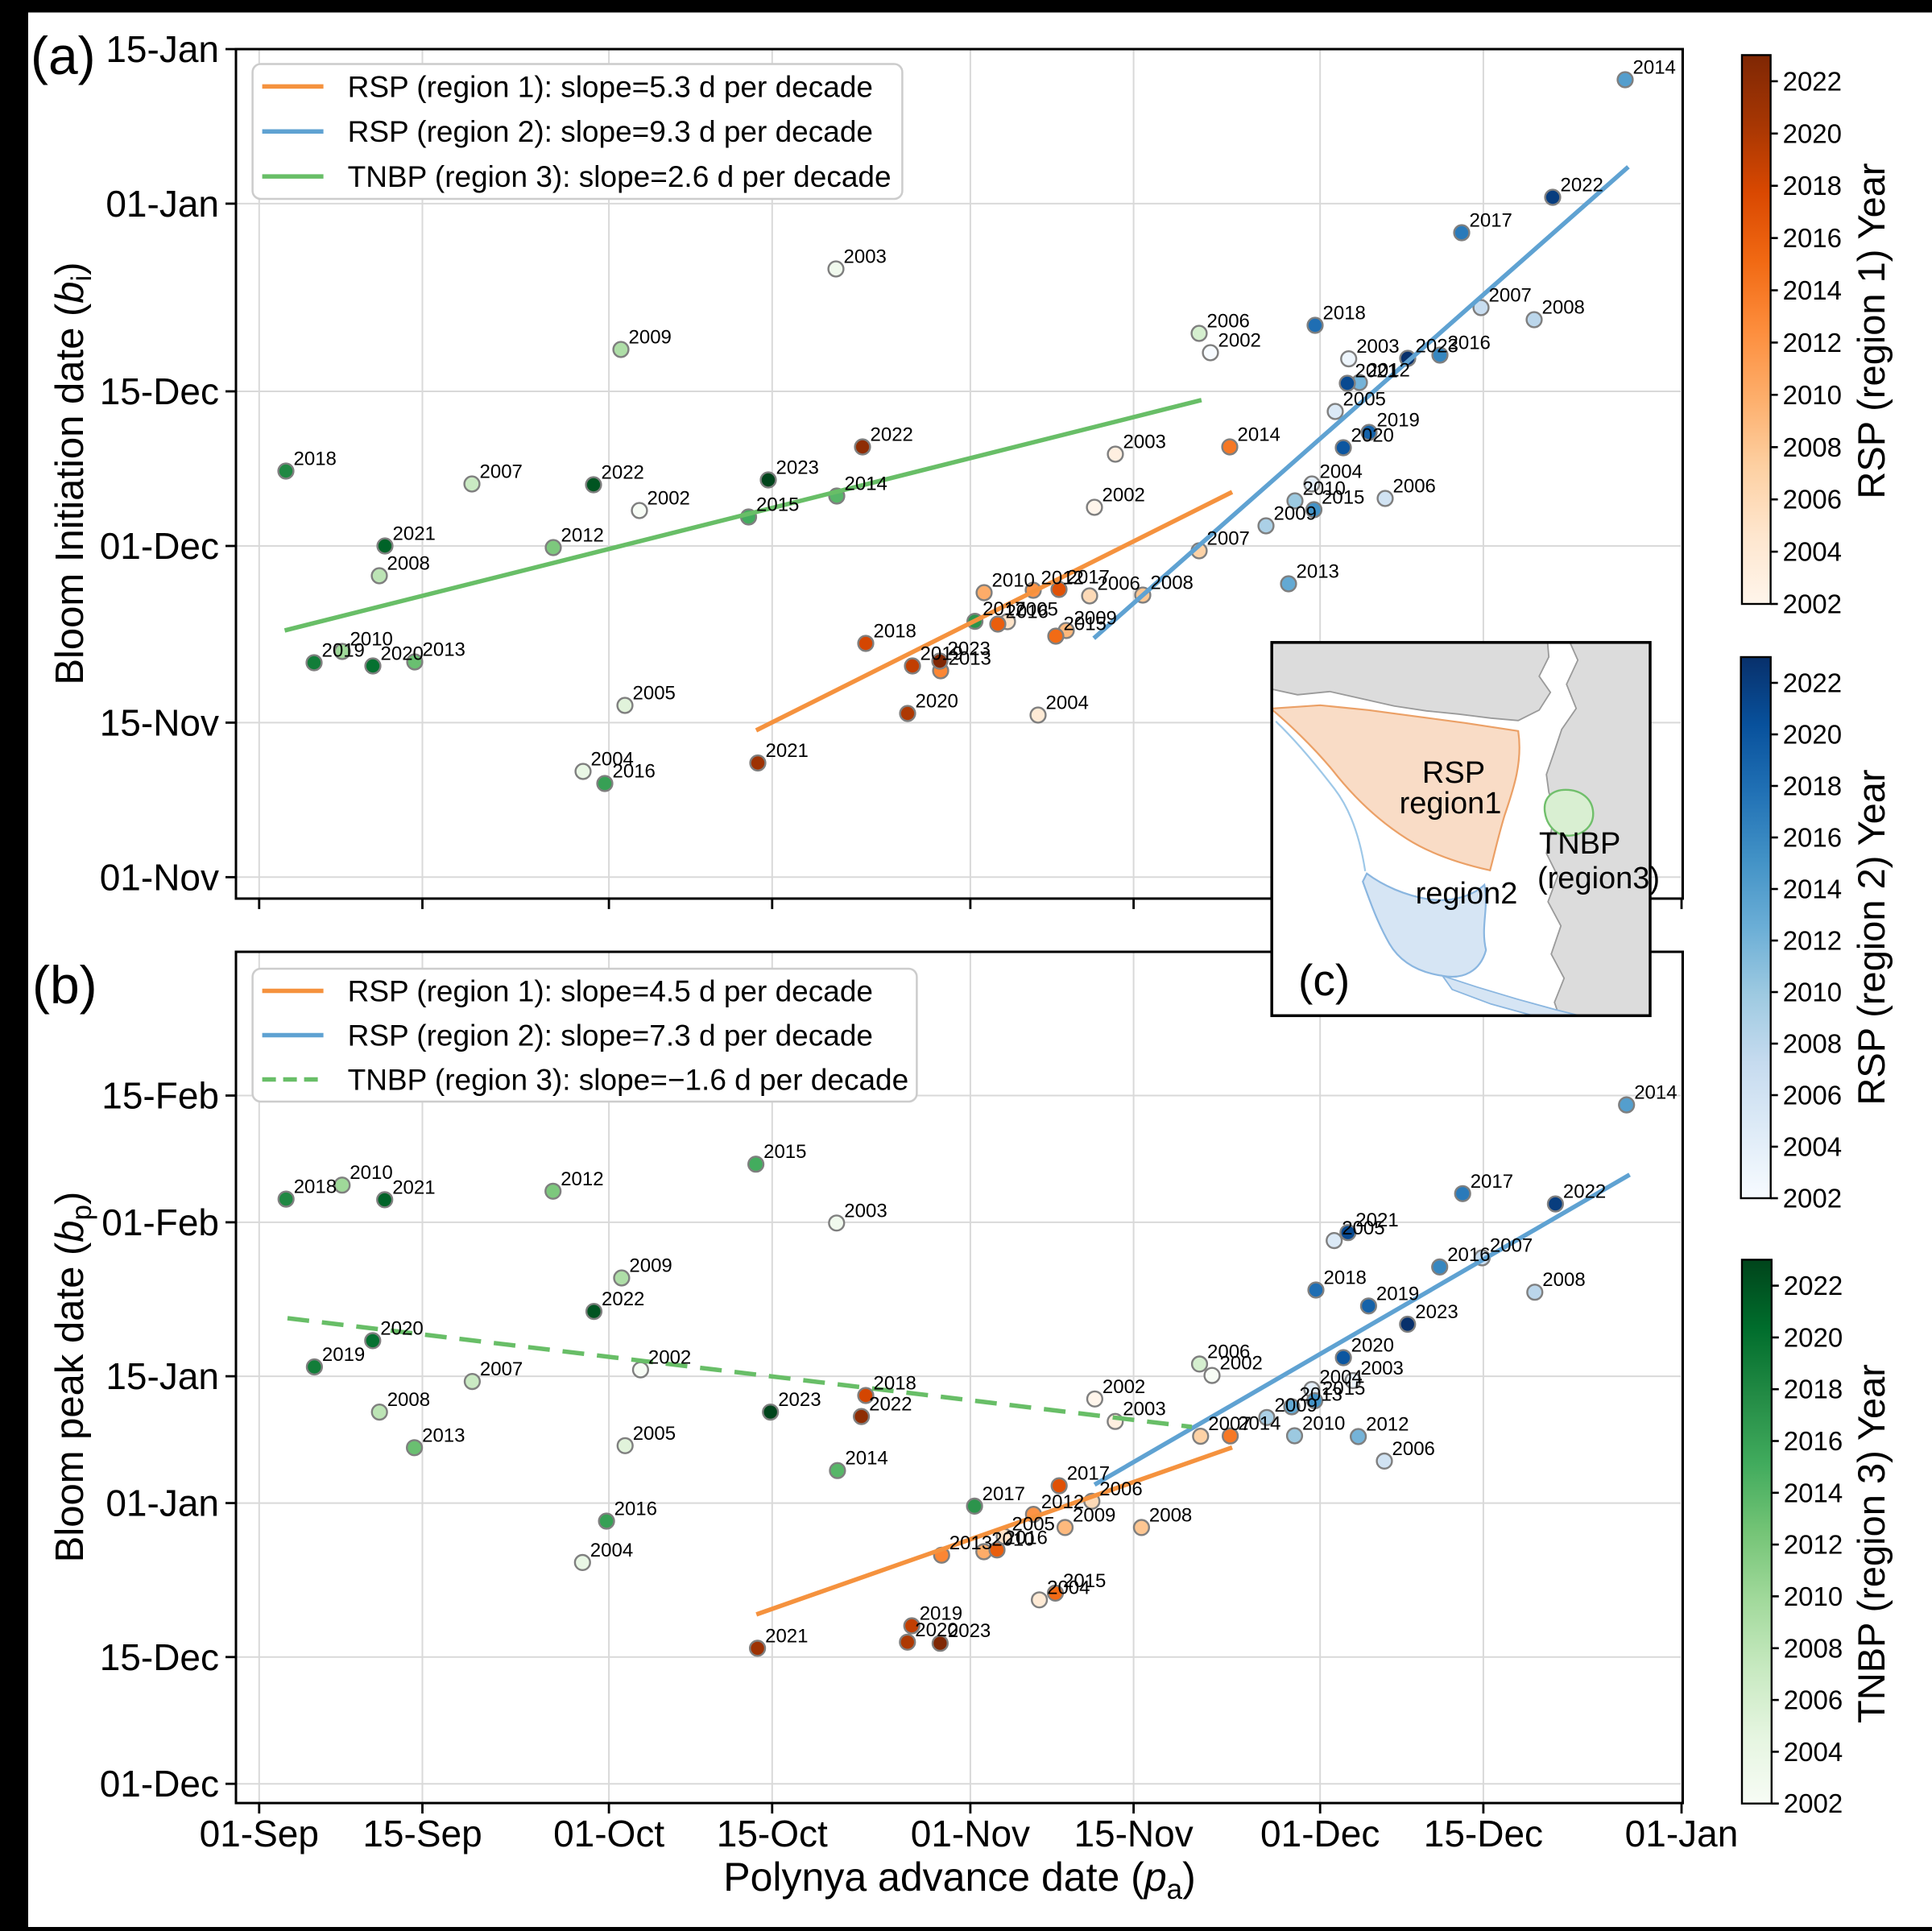 The width and height of the screenshot is (1932, 1931). What do you see at coordinates (64, 985) in the screenshot?
I see `svg-text: (b)` at bounding box center [64, 985].